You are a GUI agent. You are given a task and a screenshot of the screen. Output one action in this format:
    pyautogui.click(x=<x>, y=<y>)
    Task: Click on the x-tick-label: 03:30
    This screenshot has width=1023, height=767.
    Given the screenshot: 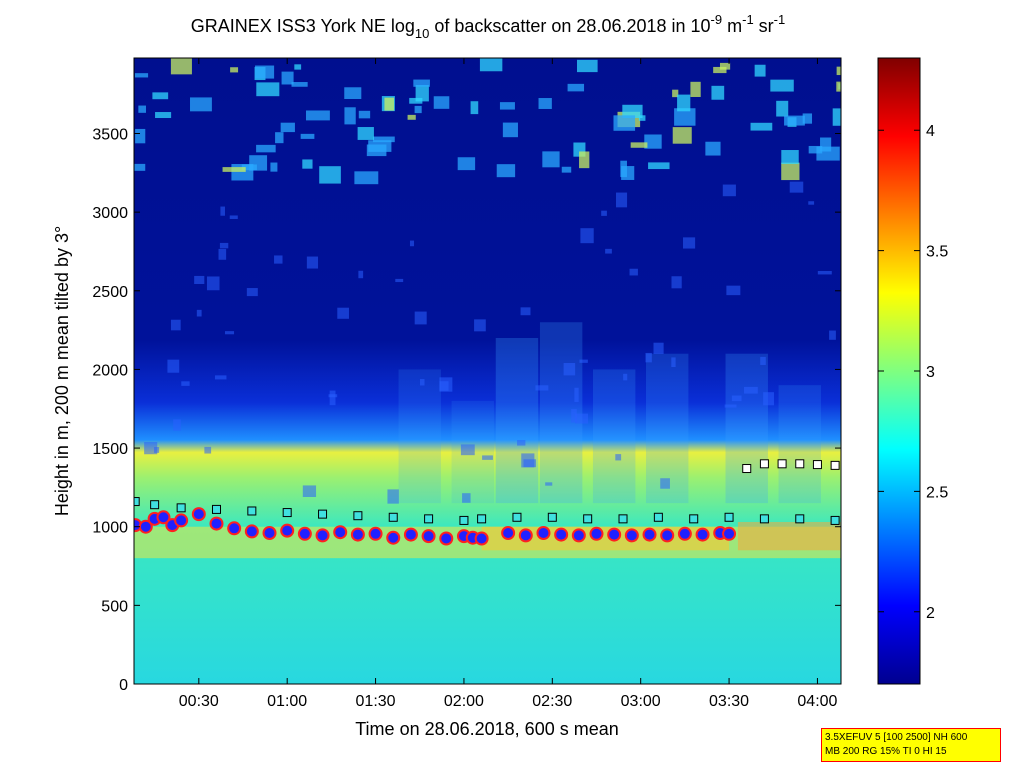 What is the action you would take?
    pyautogui.click(x=729, y=701)
    